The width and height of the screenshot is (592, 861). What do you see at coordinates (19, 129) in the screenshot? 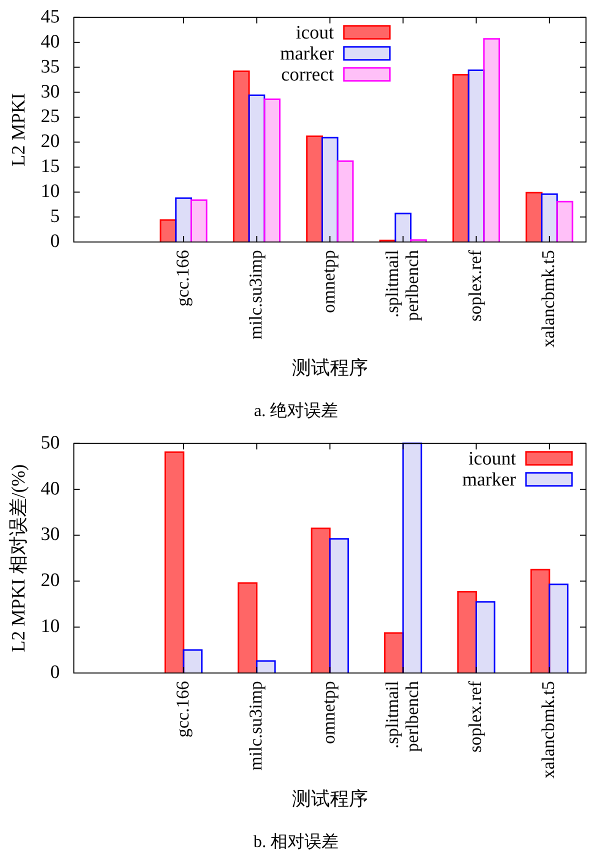
I see `y-axis-title: L2 MPKI` at bounding box center [19, 129].